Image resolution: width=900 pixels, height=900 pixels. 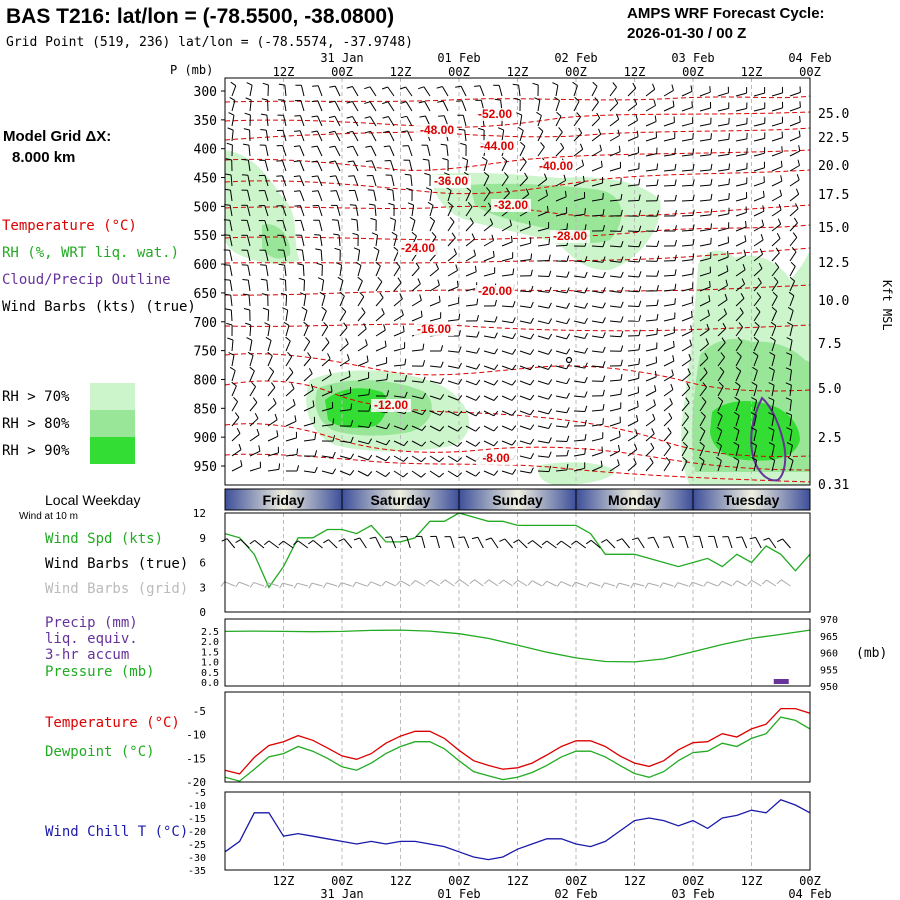 What do you see at coordinates (205, 236) in the screenshot?
I see `pressure-tick-label: 550` at bounding box center [205, 236].